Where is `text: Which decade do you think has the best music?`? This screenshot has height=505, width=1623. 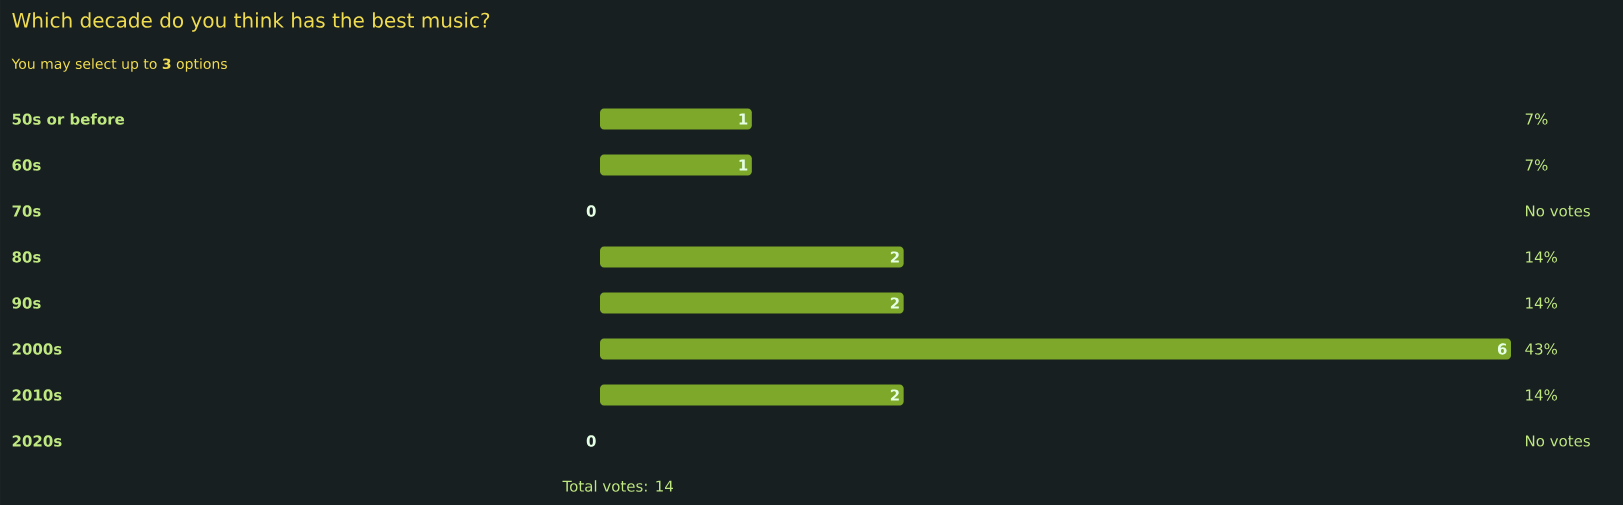 text: Which decade do you think has the best music? is located at coordinates (251, 22).